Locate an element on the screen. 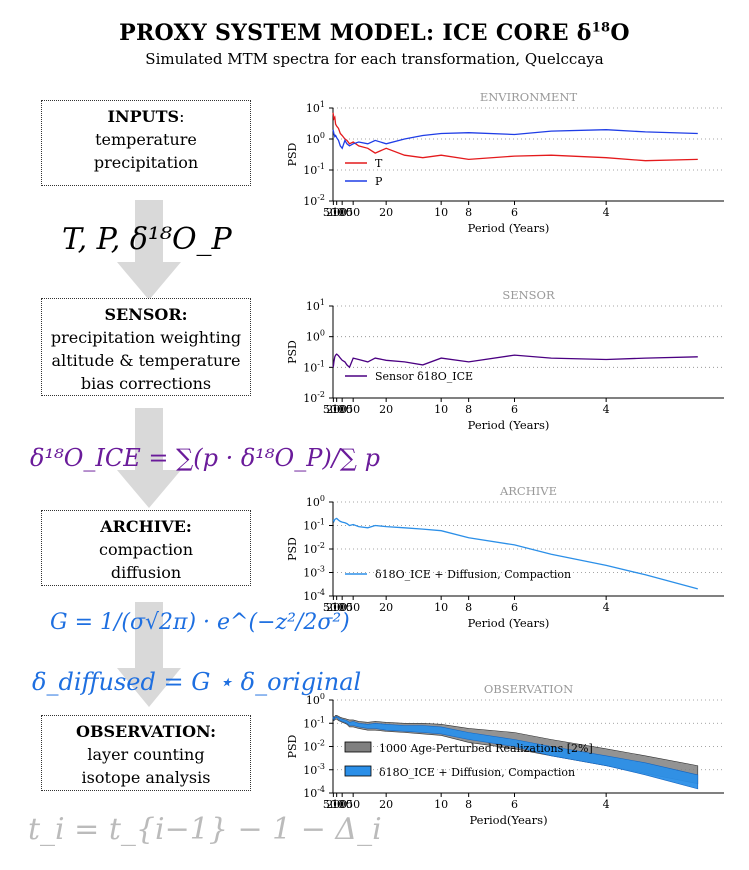  sensor-line-2: altitude & temperature is located at coordinates (146, 360).